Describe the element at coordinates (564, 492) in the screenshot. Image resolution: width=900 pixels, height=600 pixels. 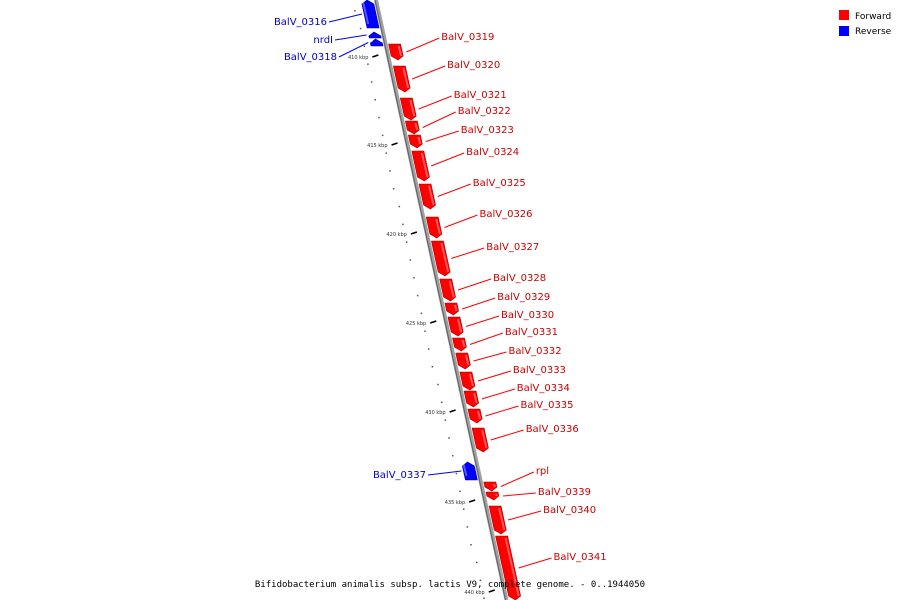
I see `gene-label-balv-0339: BalV_0339` at that location.